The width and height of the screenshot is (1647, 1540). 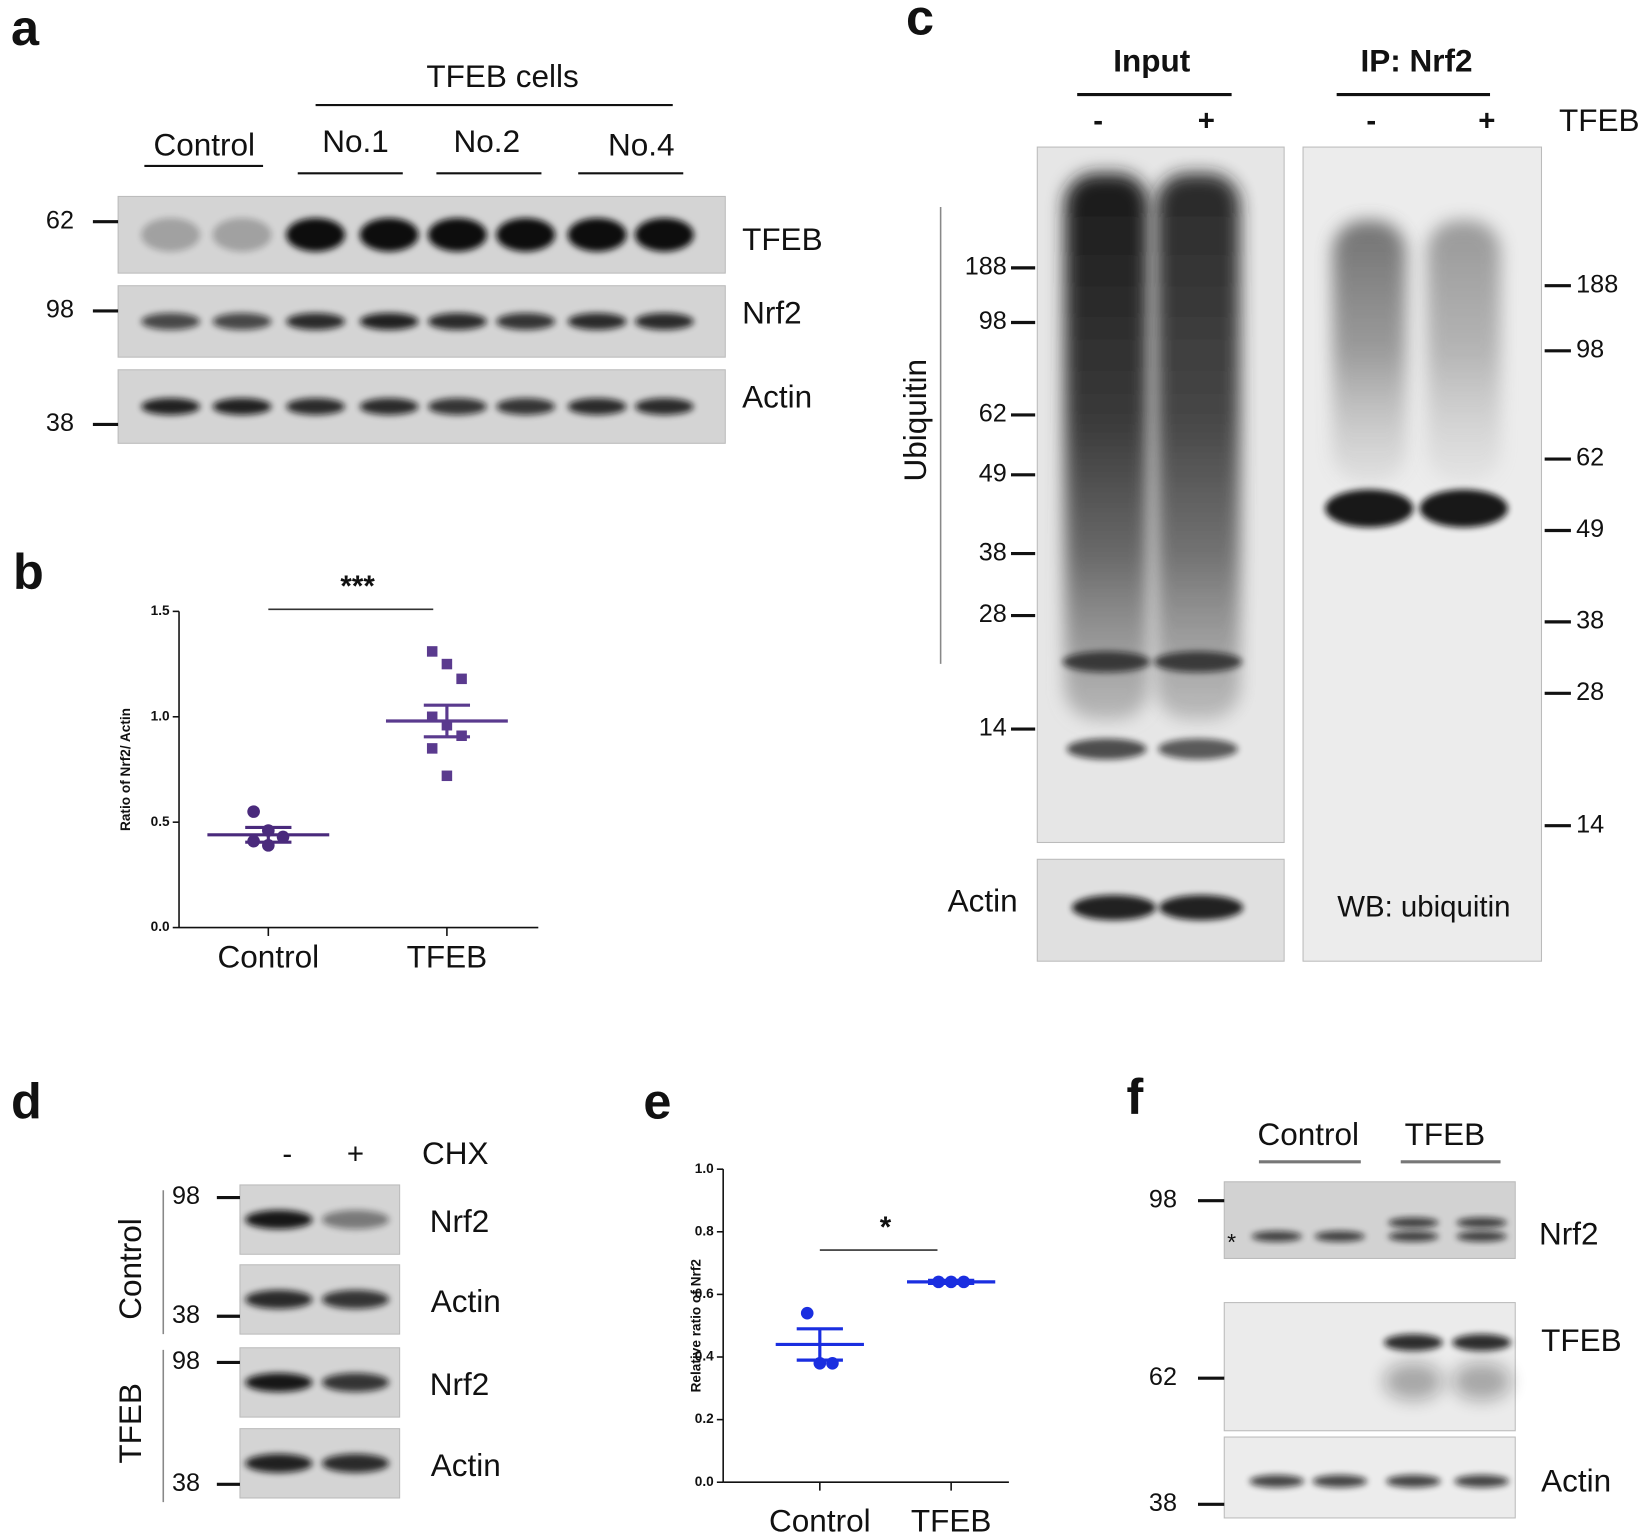 What do you see at coordinates (455, 1153) in the screenshot?
I see `treatment-label: CHX` at bounding box center [455, 1153].